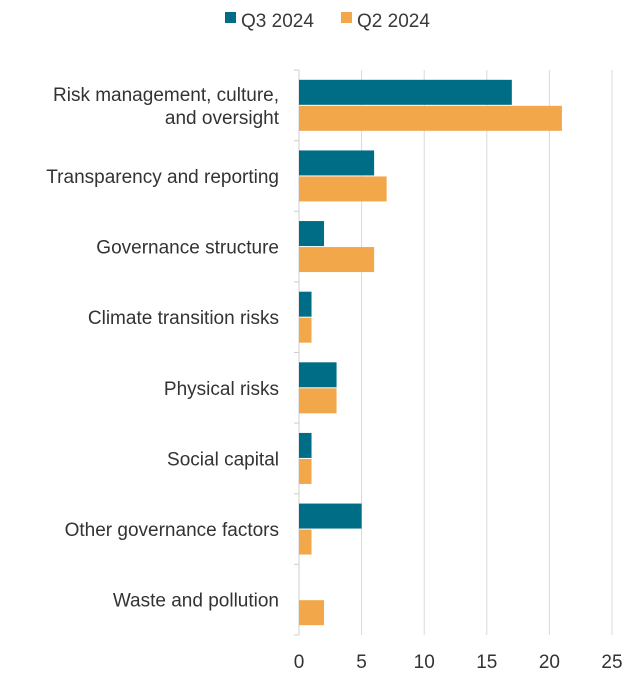 The image size is (625, 673). Describe the element at coordinates (277, 21) in the screenshot. I see `legend-label-1: Q3 2024` at that location.